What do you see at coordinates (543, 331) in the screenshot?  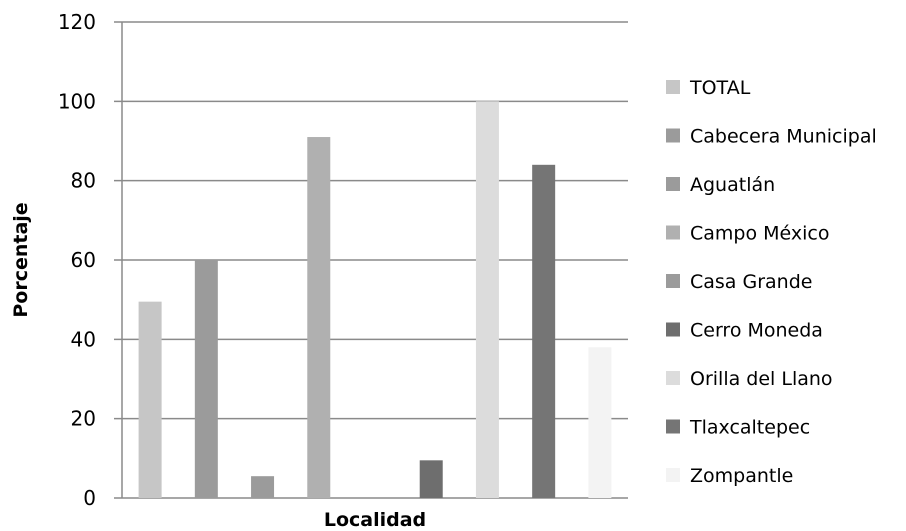 I see `bar-tlaxcaltepec` at bounding box center [543, 331].